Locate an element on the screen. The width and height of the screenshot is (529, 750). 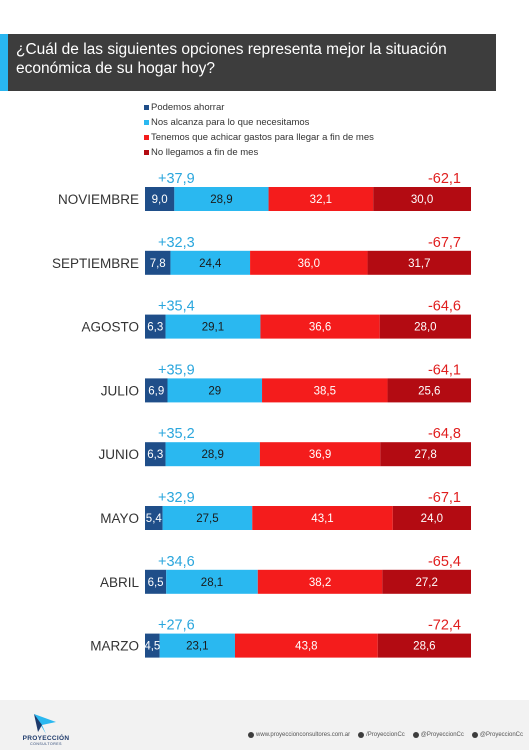
legend-label: No llegamos a fin de mes is located at coordinates (205, 152).